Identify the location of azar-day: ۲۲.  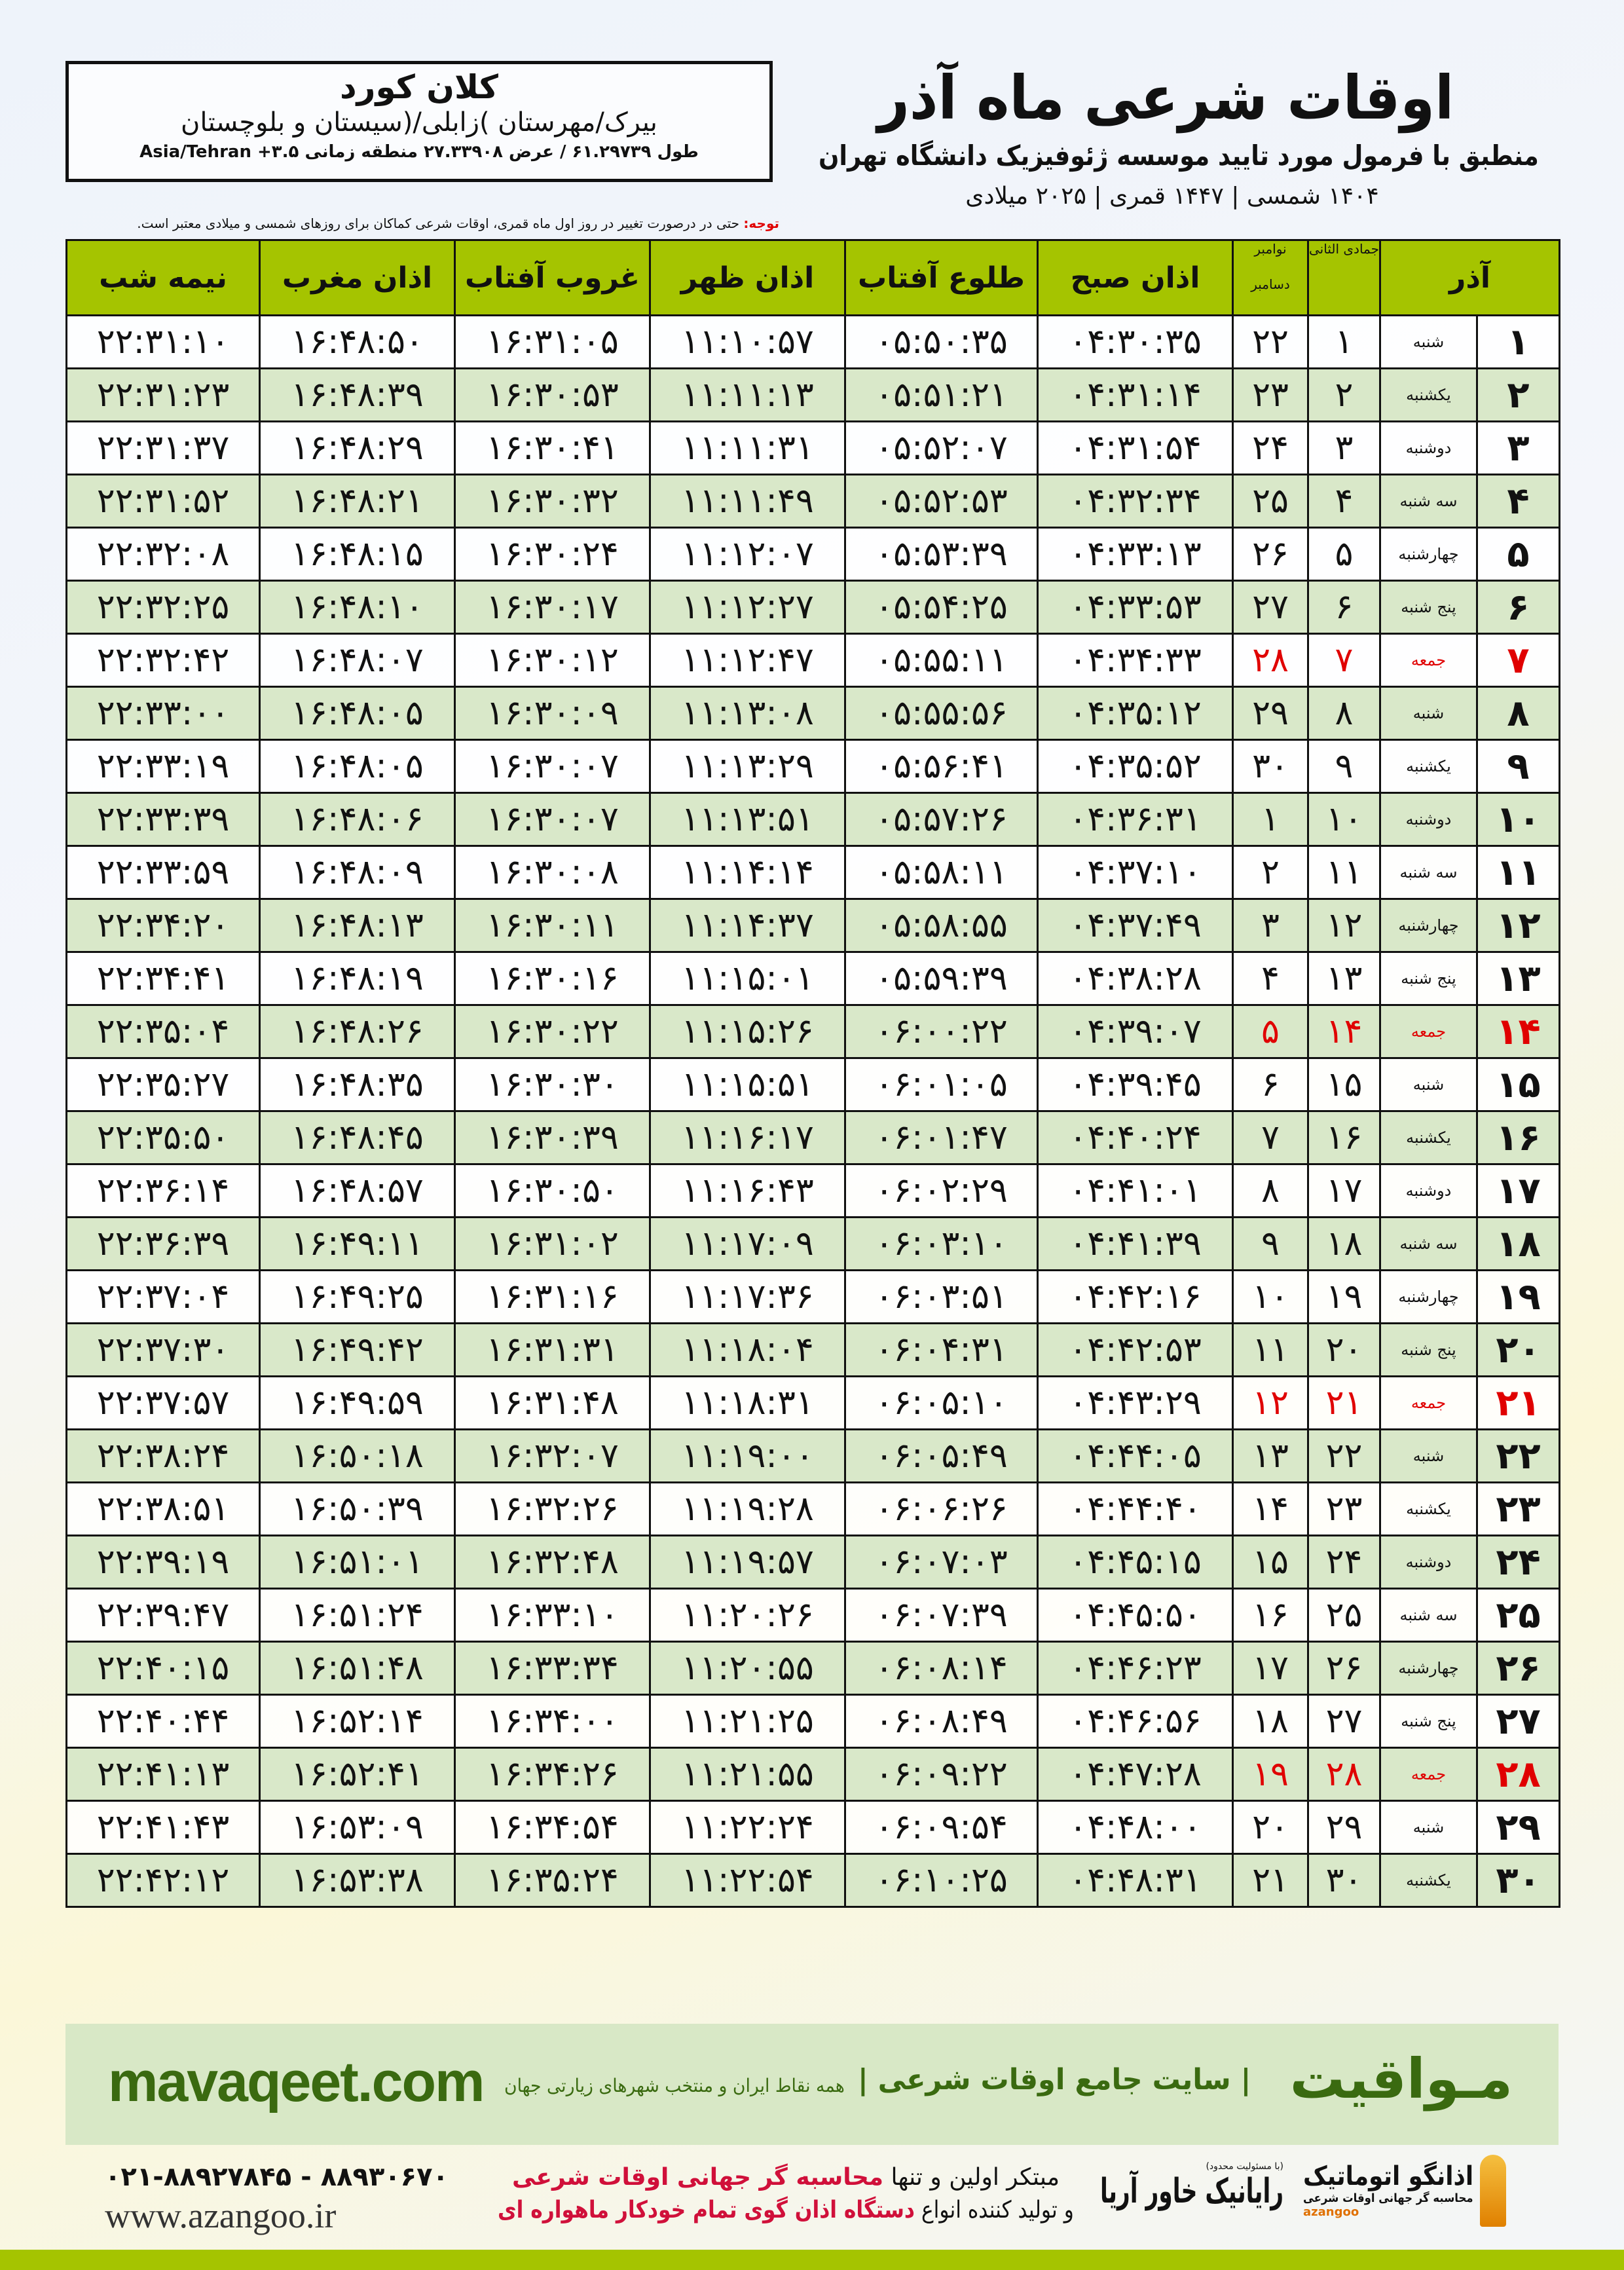
(1518, 1455).